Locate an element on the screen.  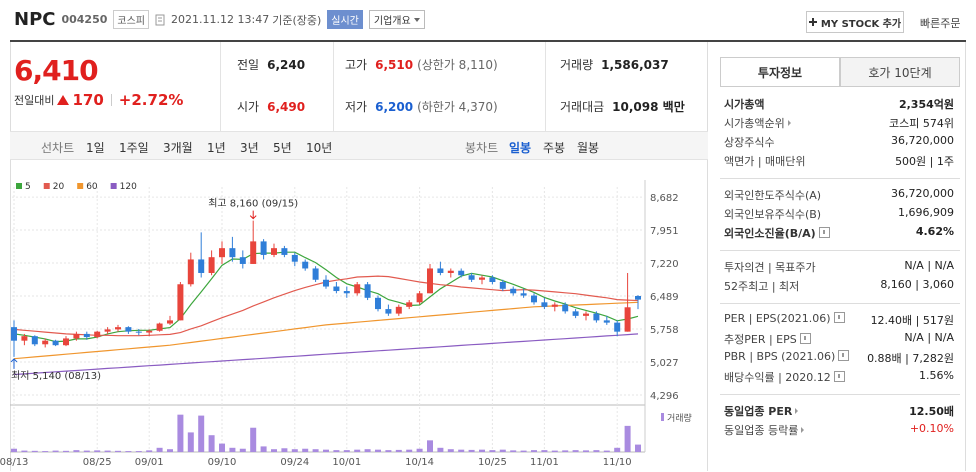
change-label: 전일대비 is located at coordinates (34, 100).